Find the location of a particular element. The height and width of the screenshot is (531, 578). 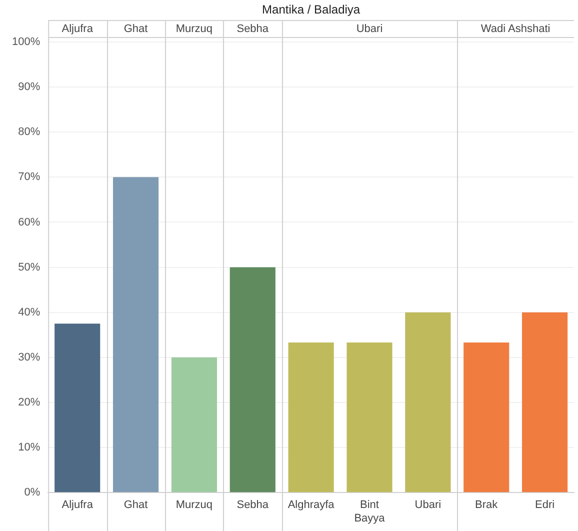

text: Wadi Ashshati is located at coordinates (515, 29).